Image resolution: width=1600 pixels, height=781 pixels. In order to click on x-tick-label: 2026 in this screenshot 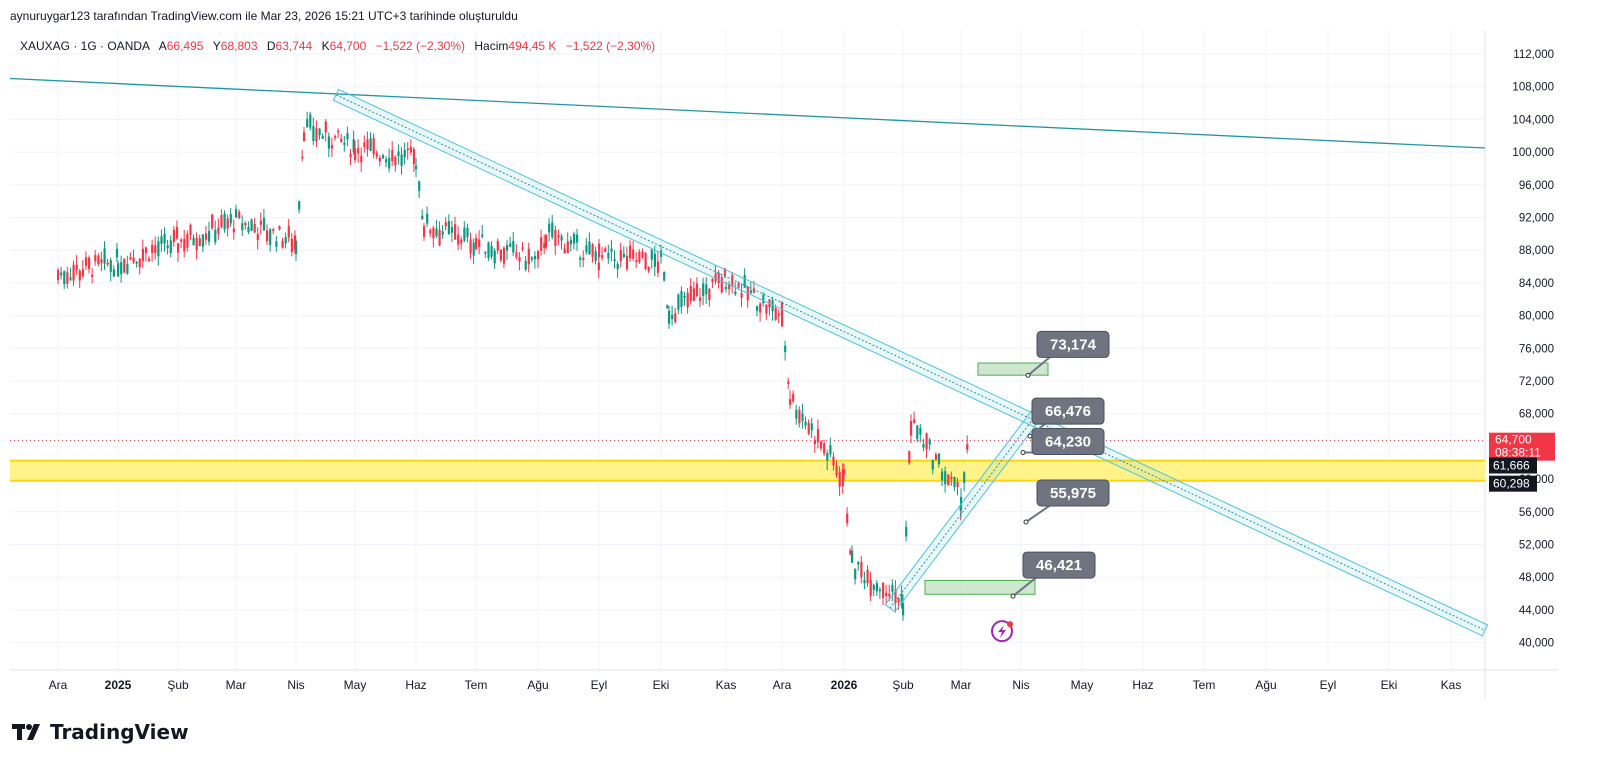, I will do `click(844, 685)`.